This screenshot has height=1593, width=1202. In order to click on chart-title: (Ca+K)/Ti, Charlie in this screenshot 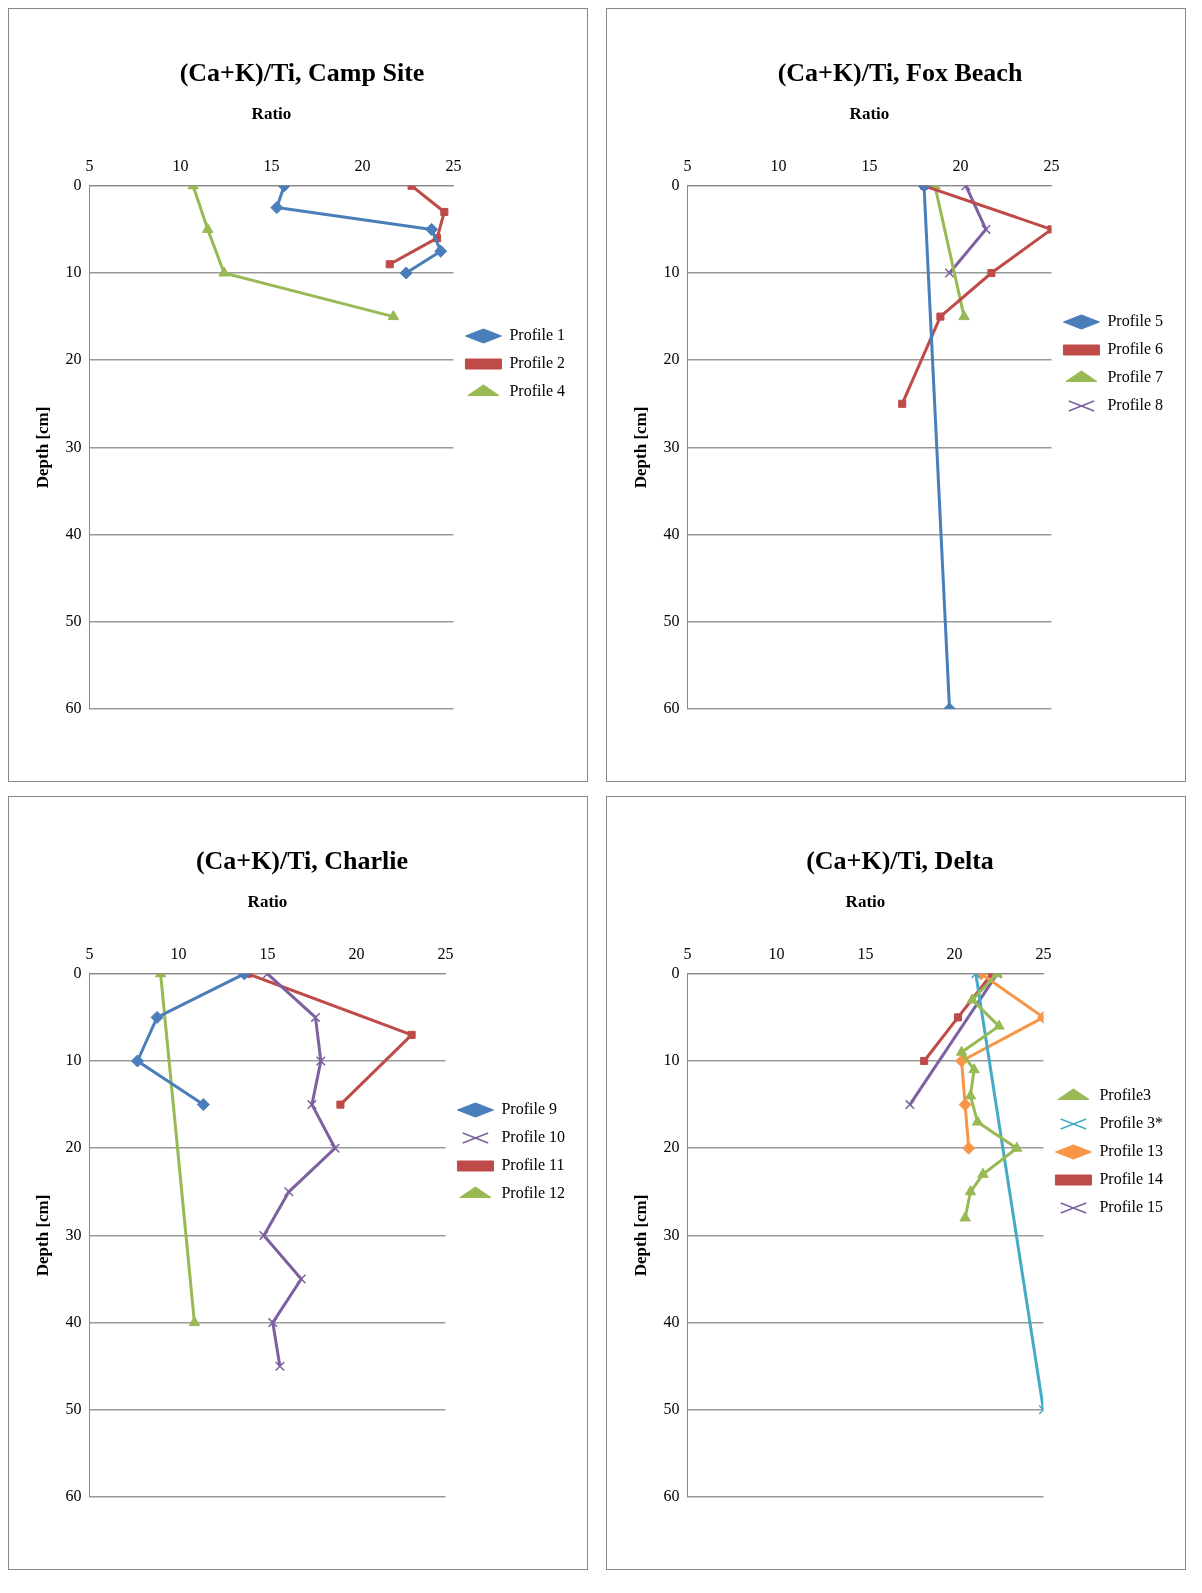, I will do `click(302, 861)`.